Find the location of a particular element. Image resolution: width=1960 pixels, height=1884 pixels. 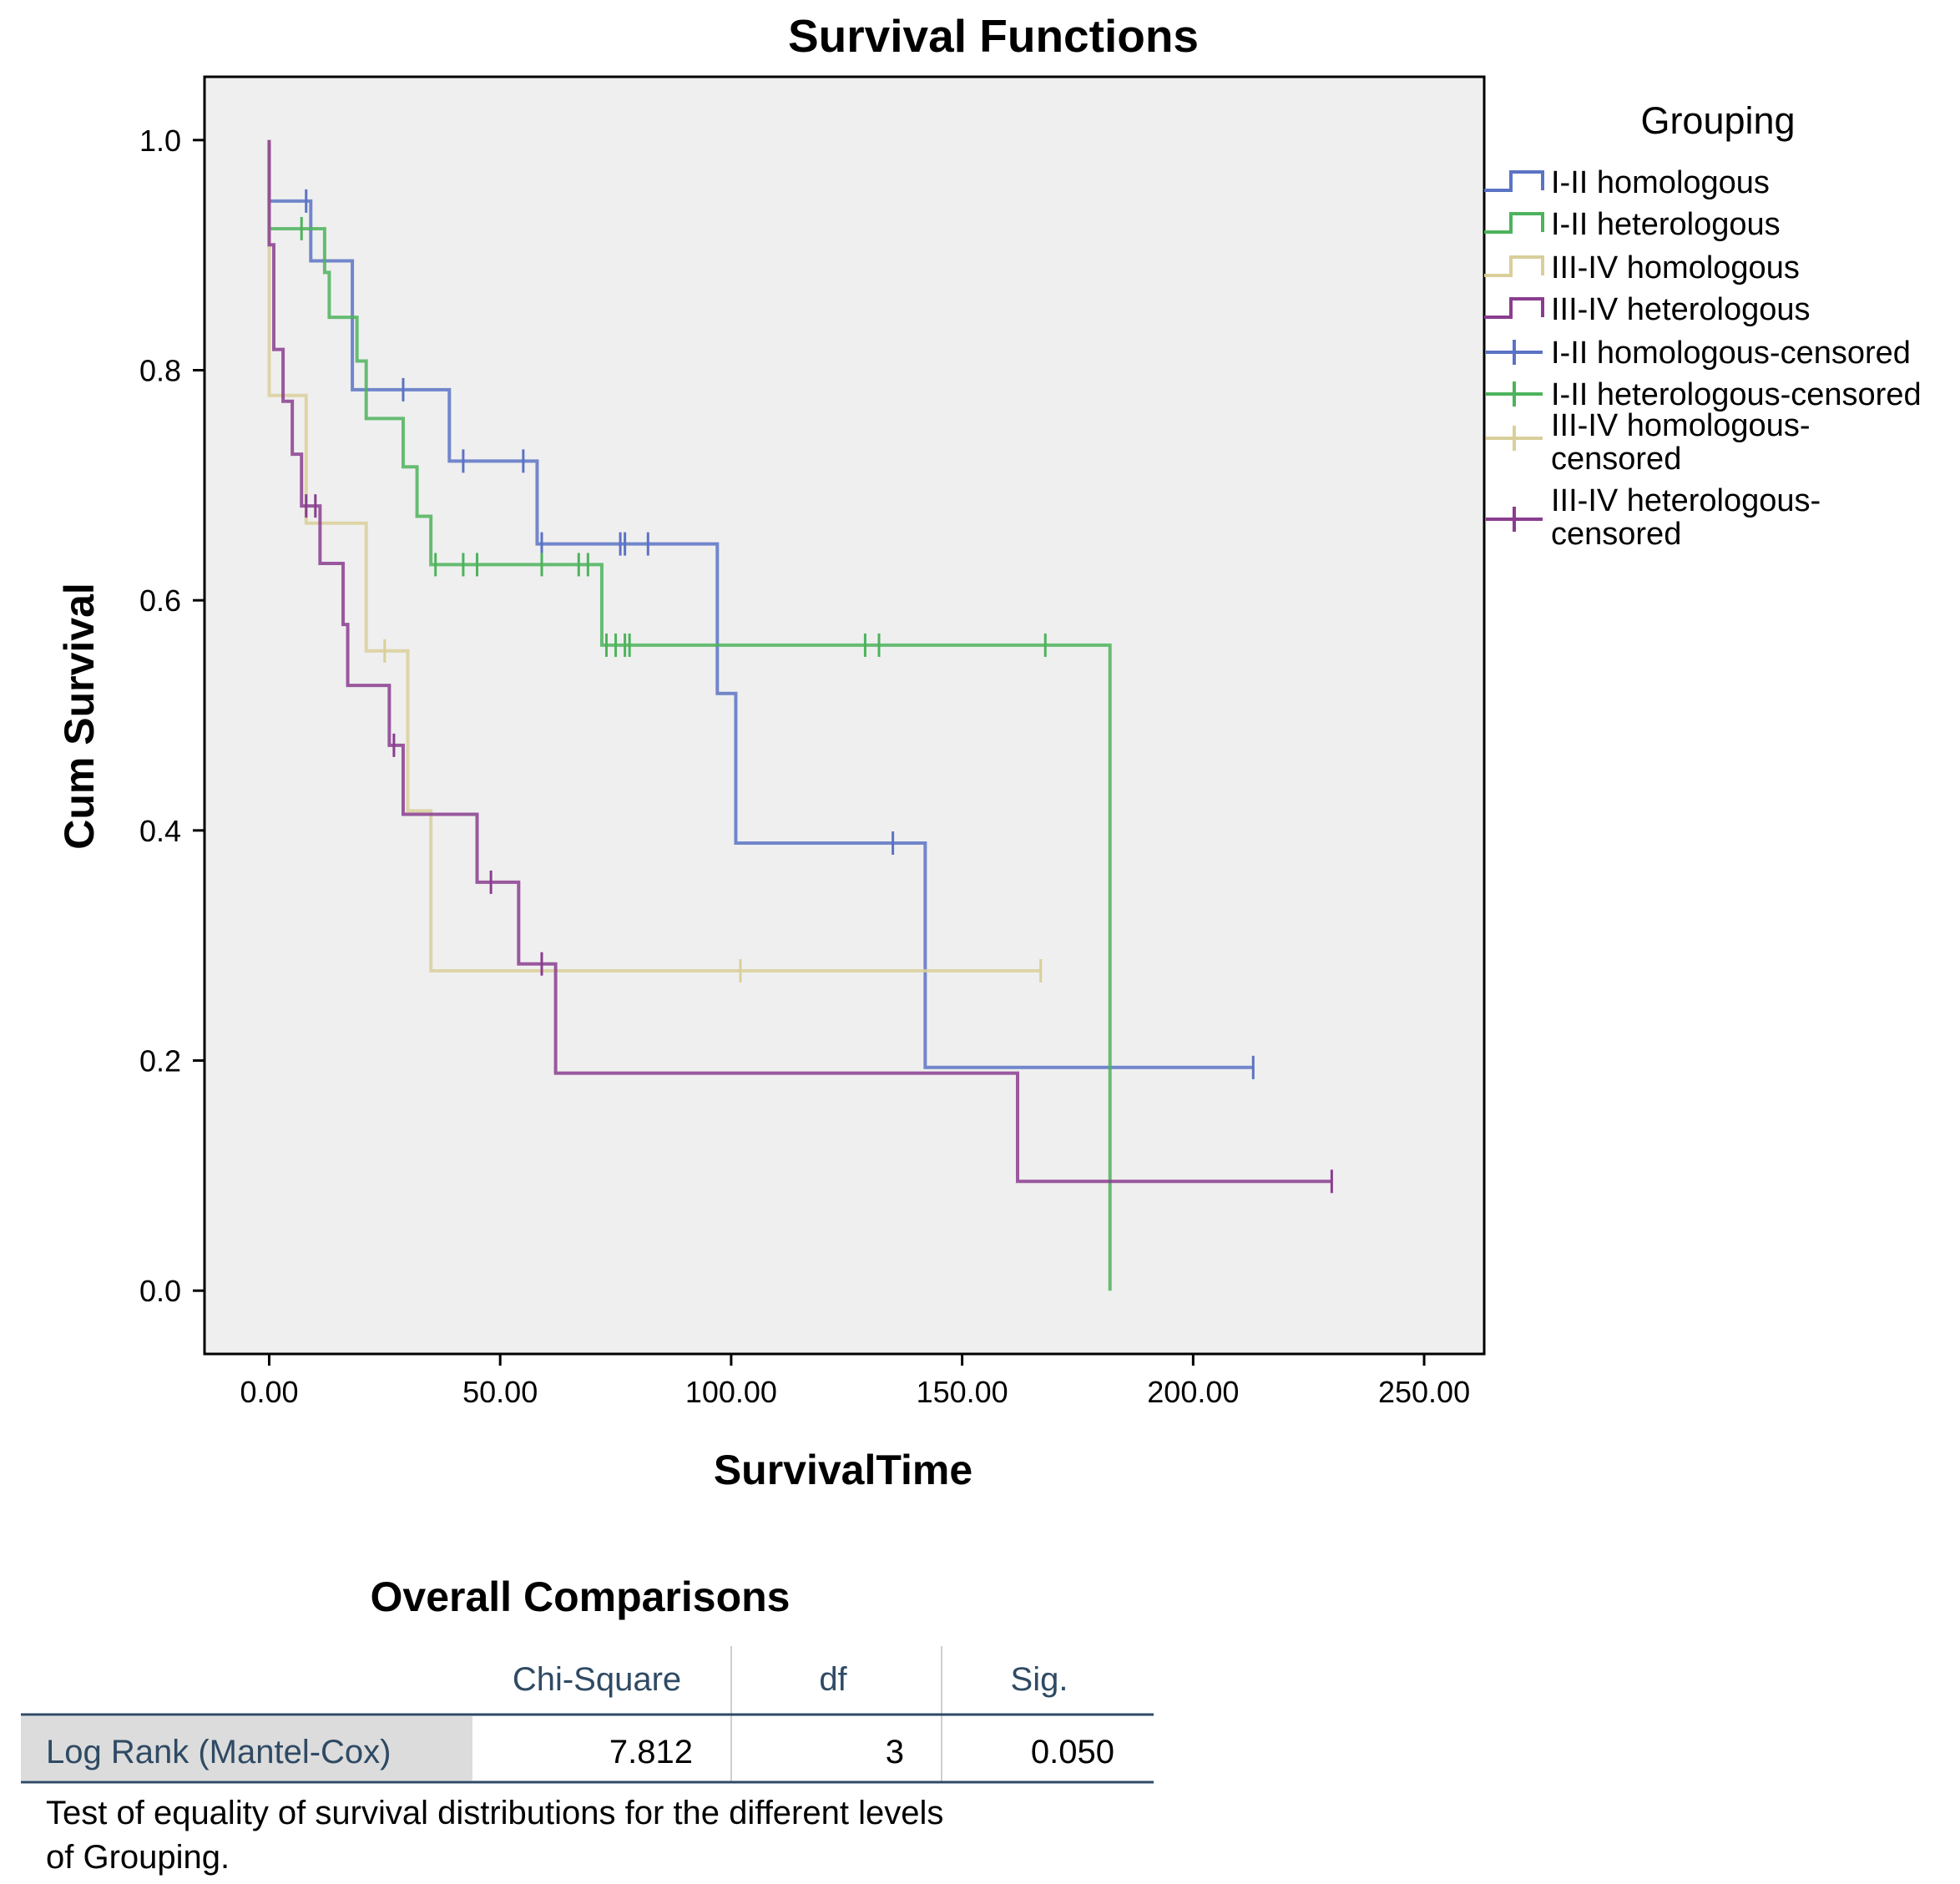

row-label: Log Rank (Mantel-Cox) is located at coordinates (218, 1752).